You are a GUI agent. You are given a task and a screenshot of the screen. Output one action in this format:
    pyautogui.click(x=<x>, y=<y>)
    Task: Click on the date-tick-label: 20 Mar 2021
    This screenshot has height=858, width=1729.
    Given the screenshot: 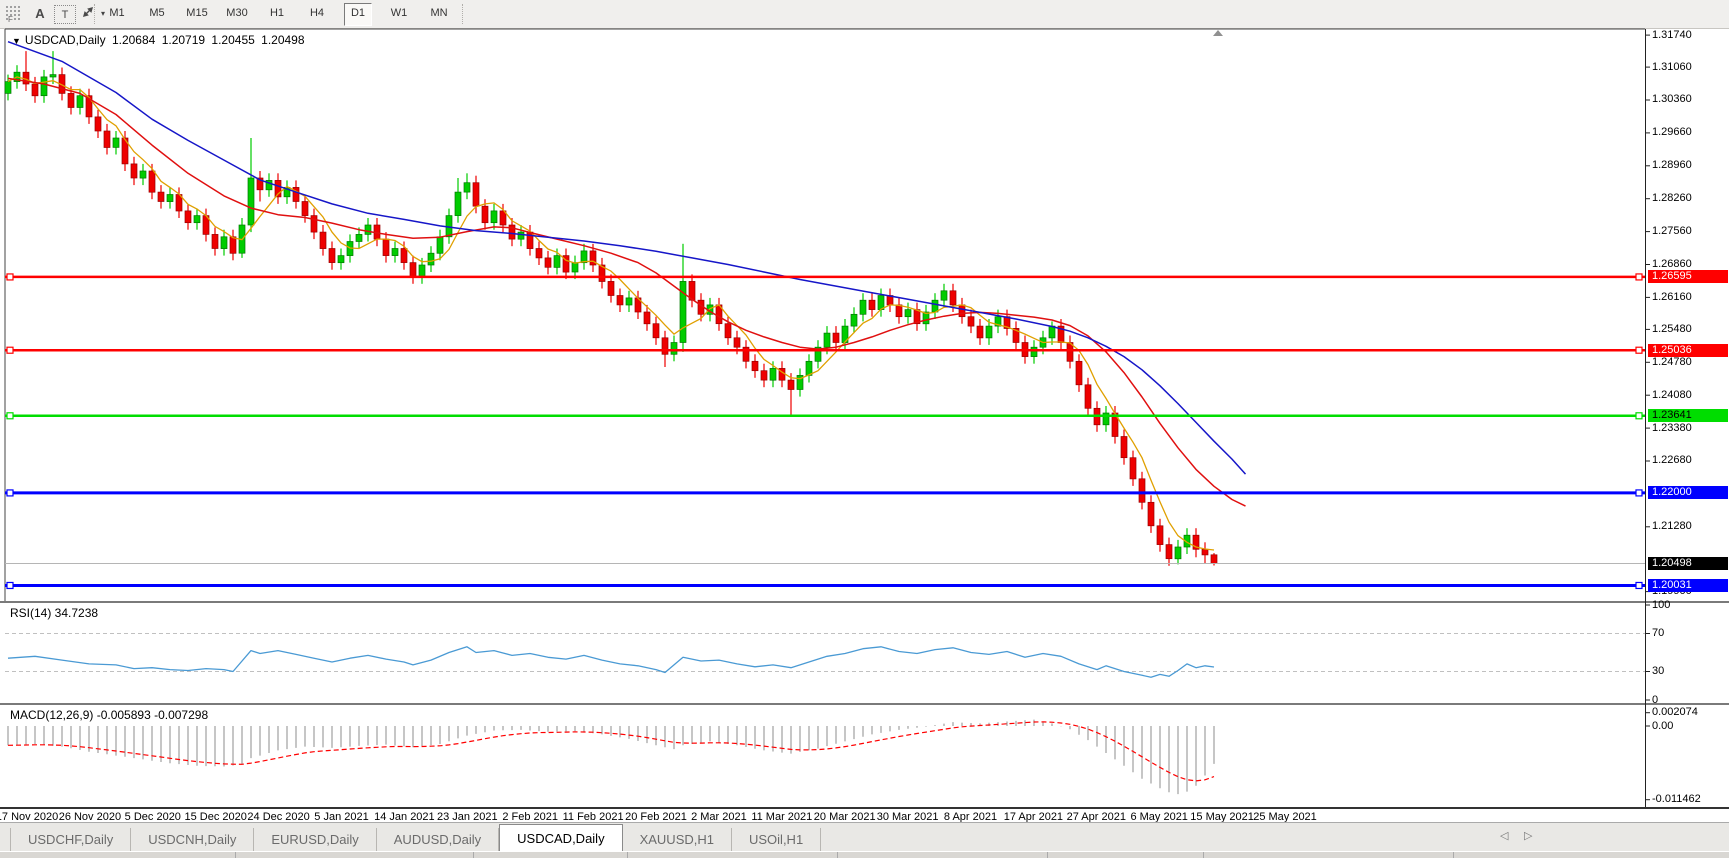 What is the action you would take?
    pyautogui.click(x=844, y=817)
    